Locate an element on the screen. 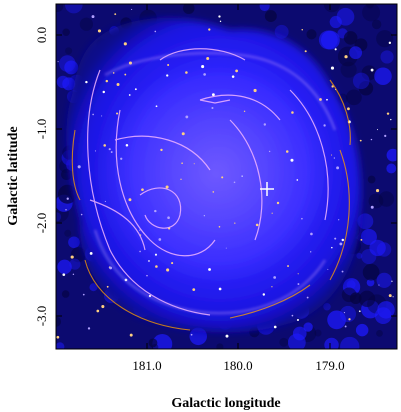  y-tick-label: -3.0 is located at coordinates (41, 316).